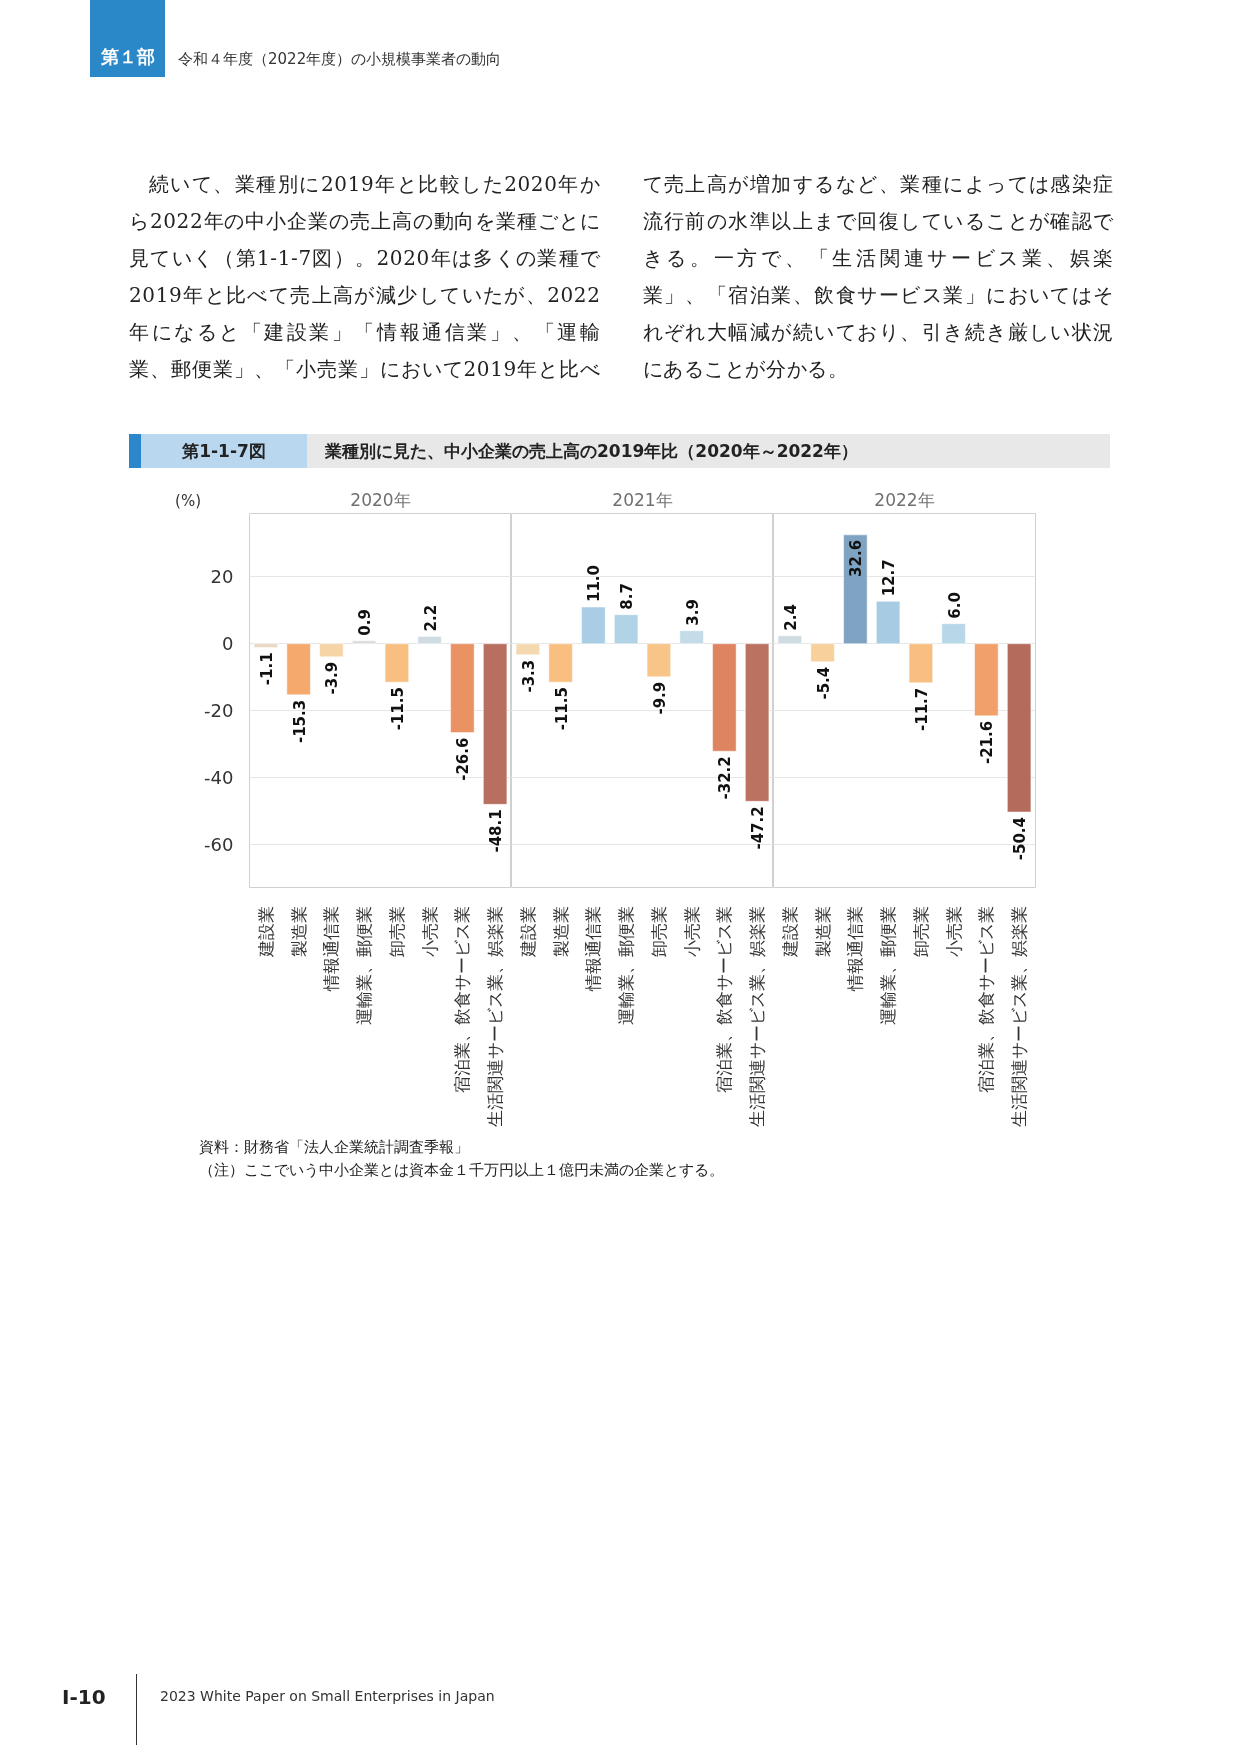 The image size is (1241, 1754). Describe the element at coordinates (327, 1696) in the screenshot. I see `text: 2023 White Paper on Small Enterprises in Japan` at that location.